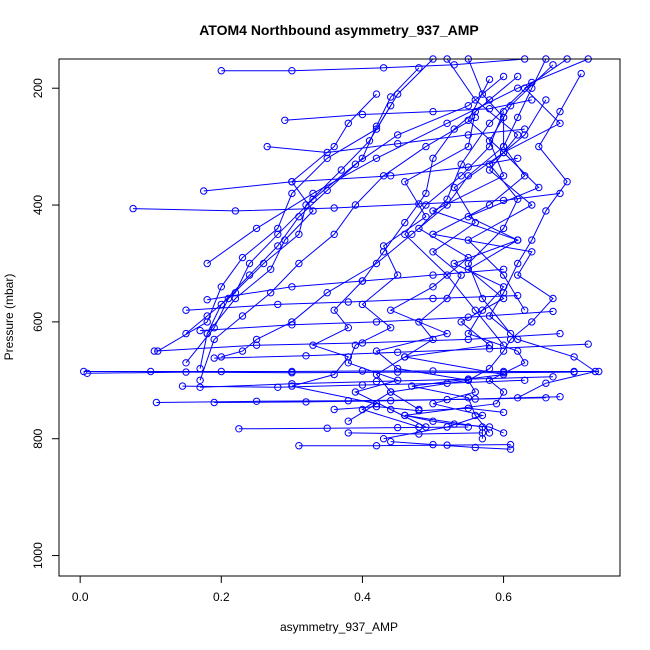 This screenshot has height=650, width=650. I want to click on x-axis: 0.0 0.2 0.4 0.6, so click(292, 589).